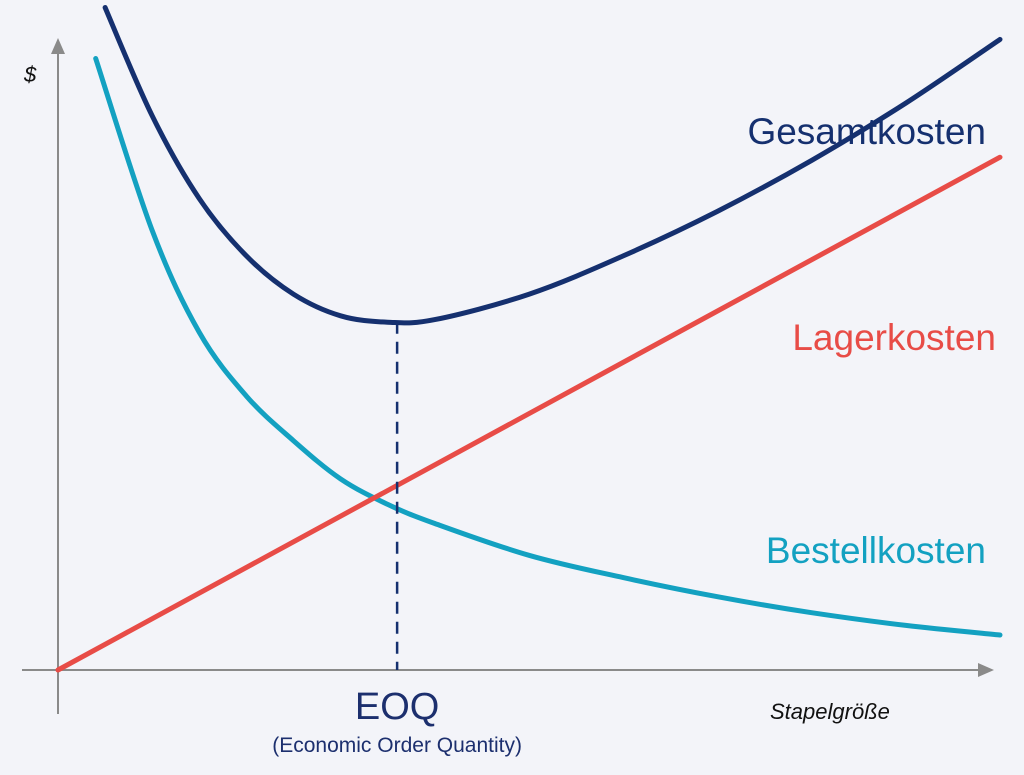  What do you see at coordinates (397, 707) in the screenshot?
I see `eoq-label: EOQ` at bounding box center [397, 707].